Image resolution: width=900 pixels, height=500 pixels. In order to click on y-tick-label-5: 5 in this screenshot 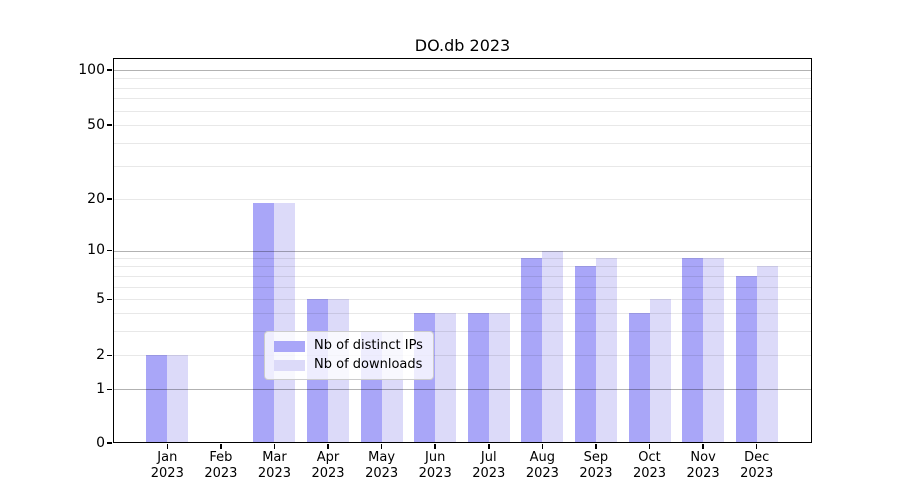, I will do `click(100, 298)`.